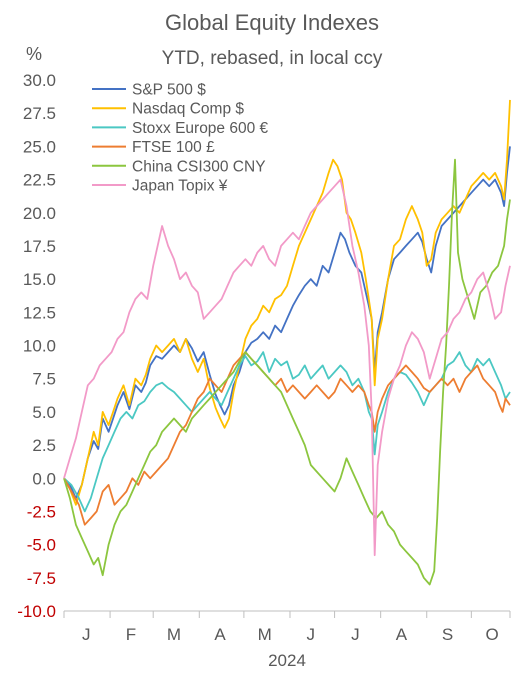  What do you see at coordinates (492, 634) in the screenshot?
I see `x-tick-label: O` at bounding box center [492, 634].